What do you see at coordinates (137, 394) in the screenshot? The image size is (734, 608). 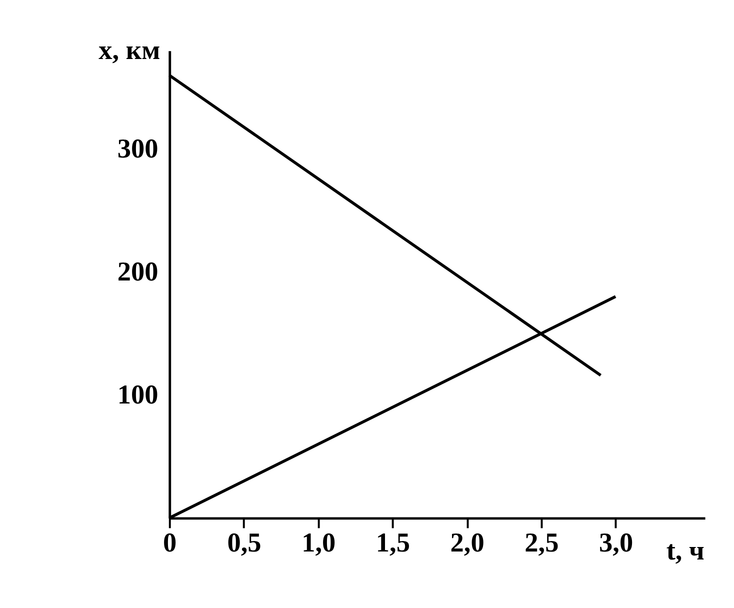 I see `y-tick-label: 100` at bounding box center [137, 394].